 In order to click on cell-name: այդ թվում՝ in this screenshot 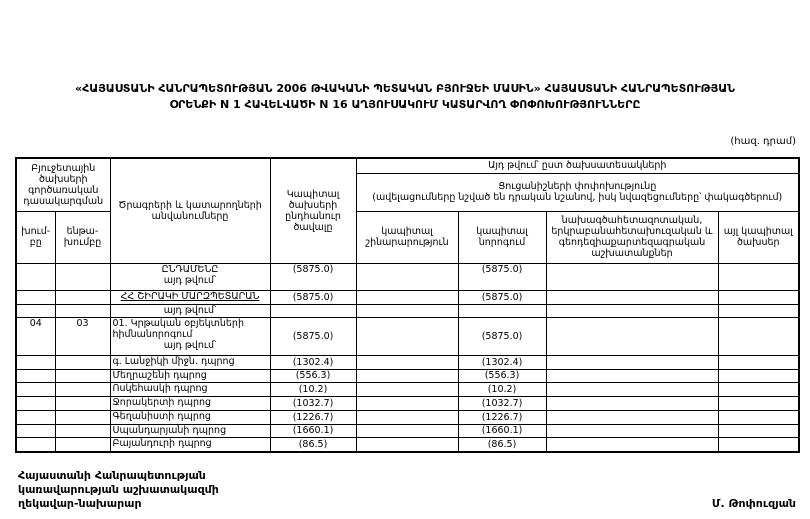, I will do `click(190, 310)`.